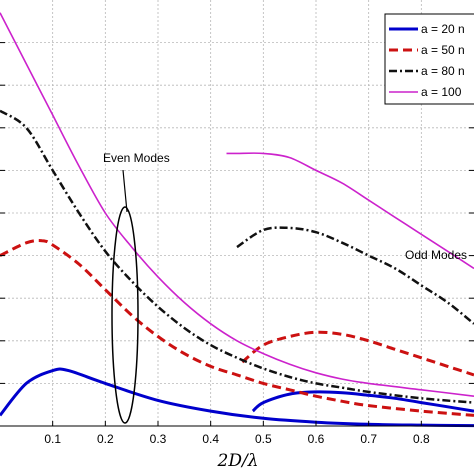  I want to click on x-tick-label: 0.8, so click(421, 439).